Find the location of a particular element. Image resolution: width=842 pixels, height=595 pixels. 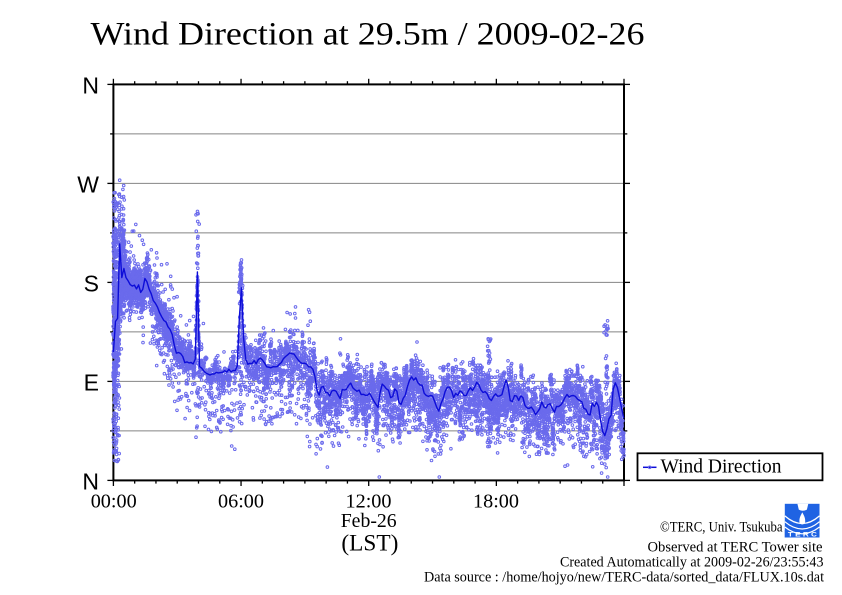

svg-text: W is located at coordinates (88, 185).